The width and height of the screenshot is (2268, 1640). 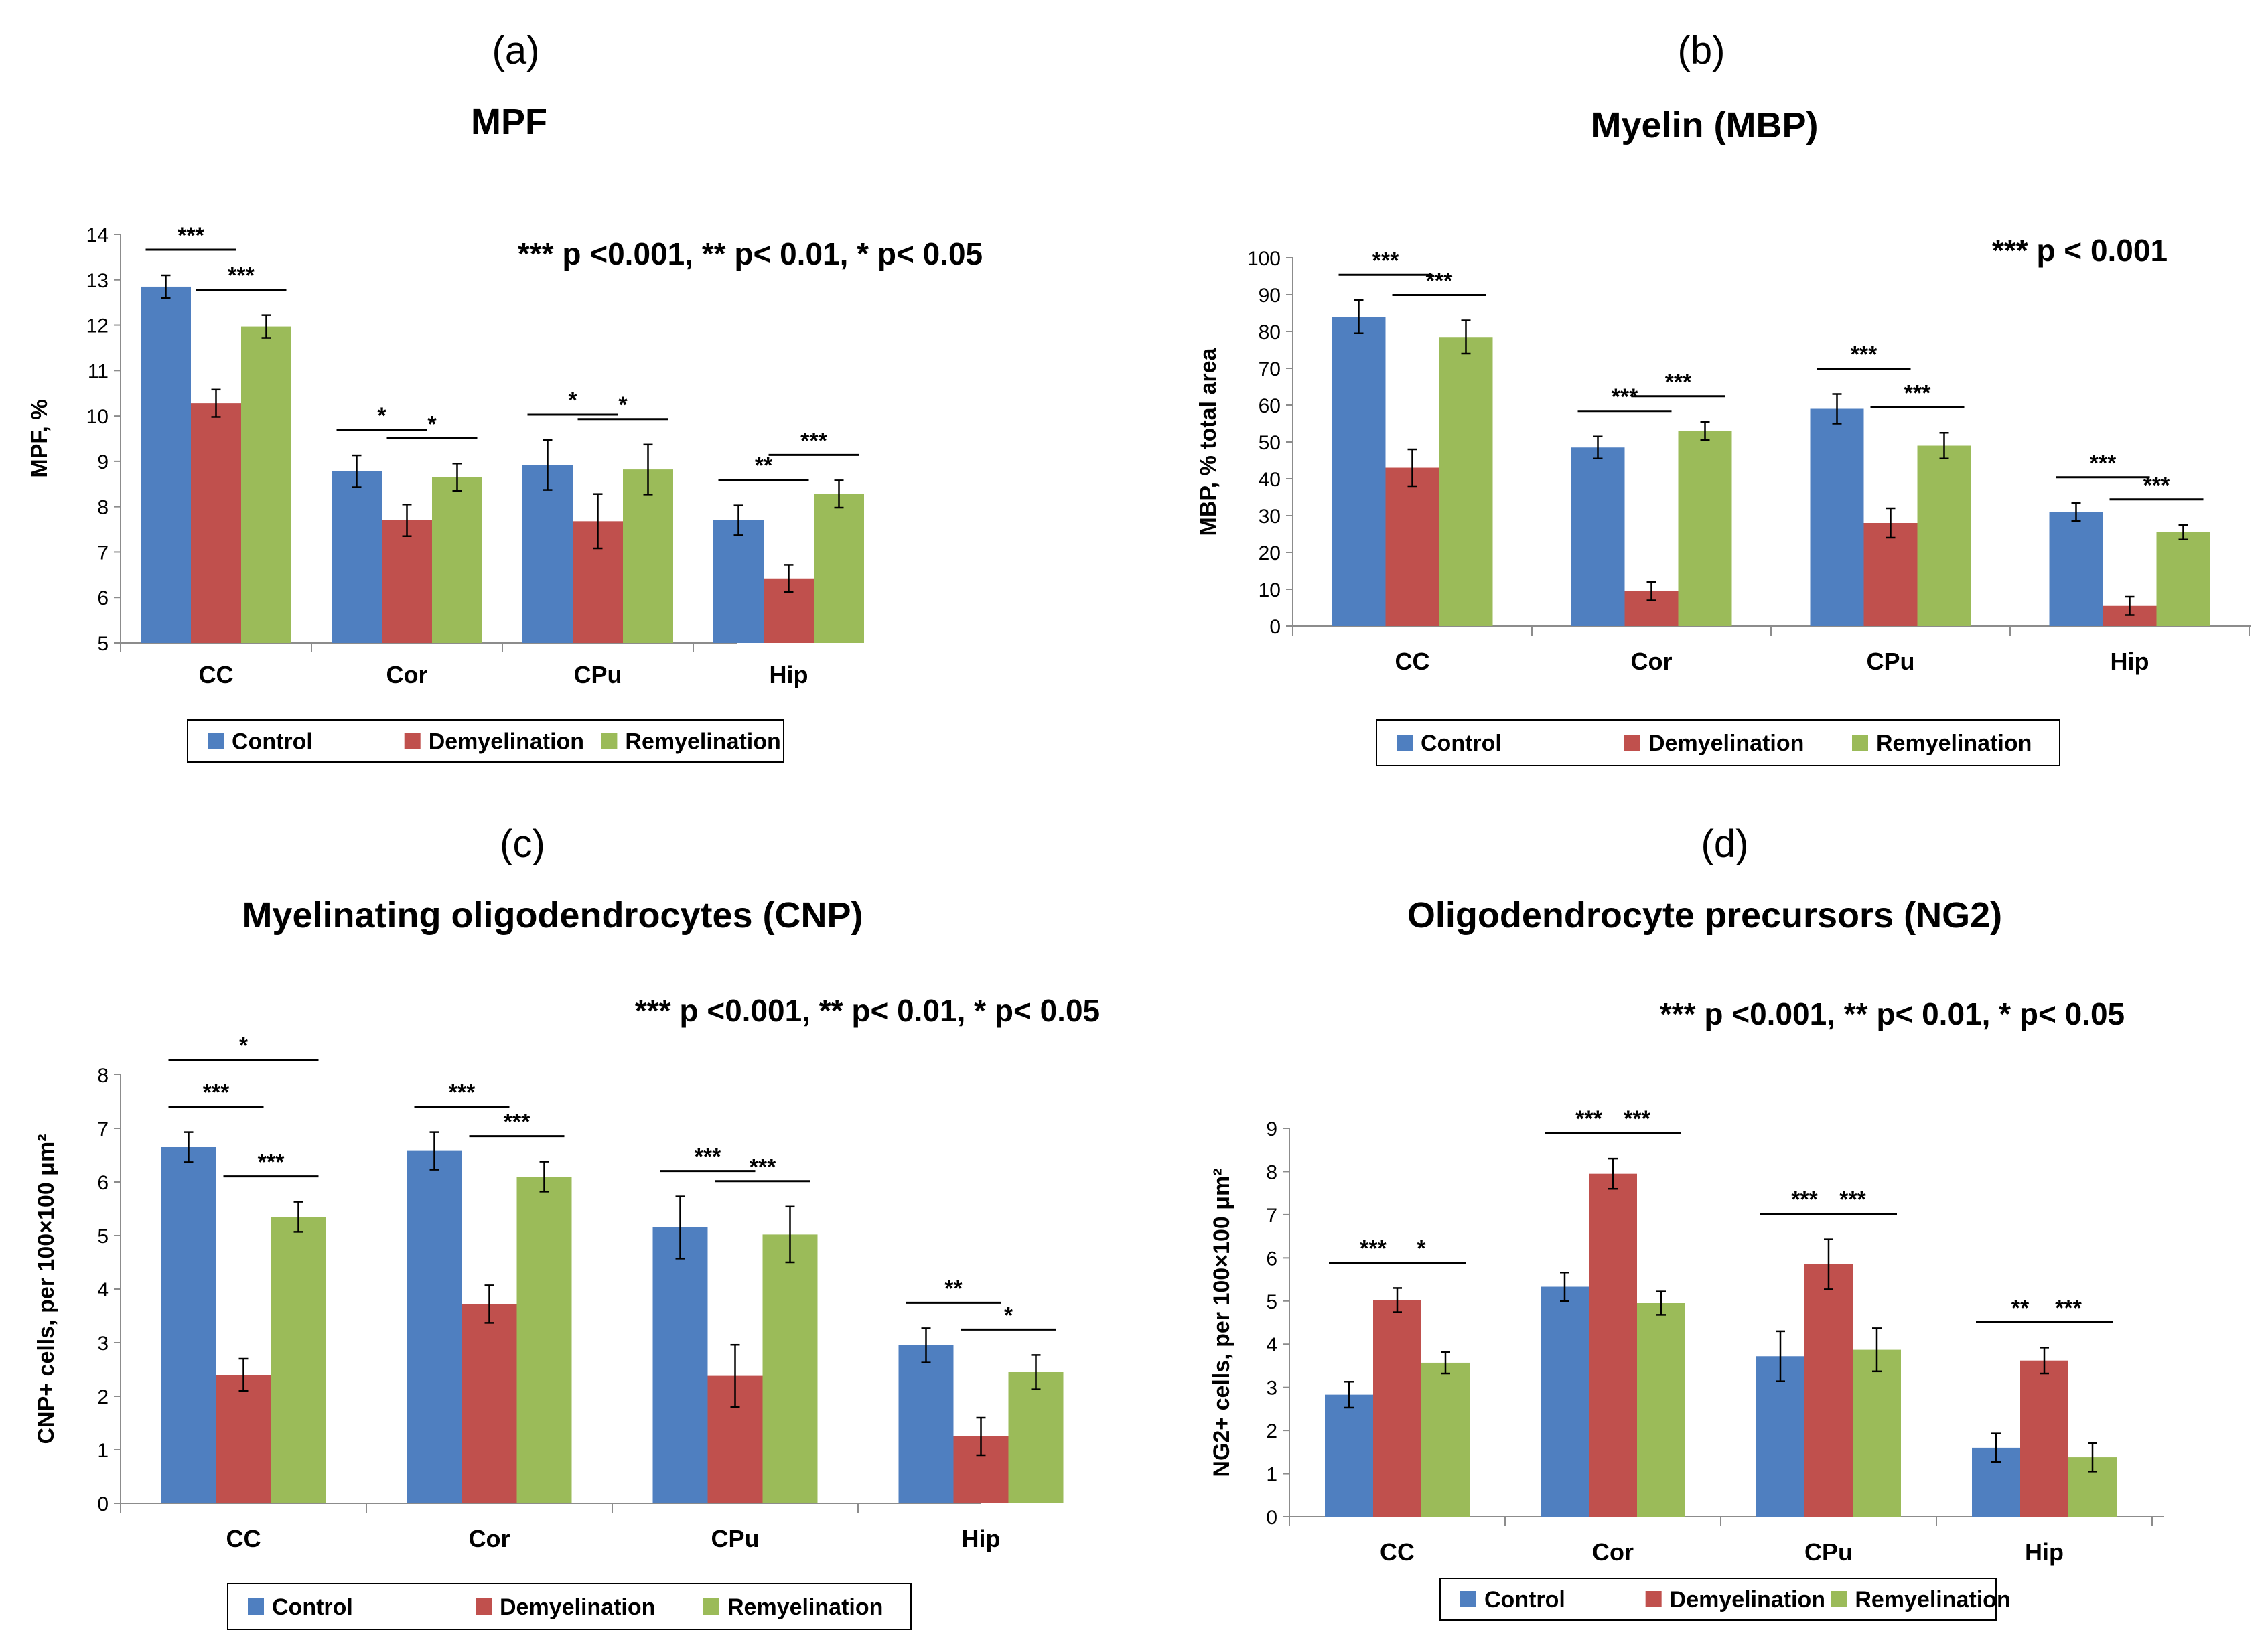 I want to click on y-tick-label: 80, so click(x=1270, y=332).